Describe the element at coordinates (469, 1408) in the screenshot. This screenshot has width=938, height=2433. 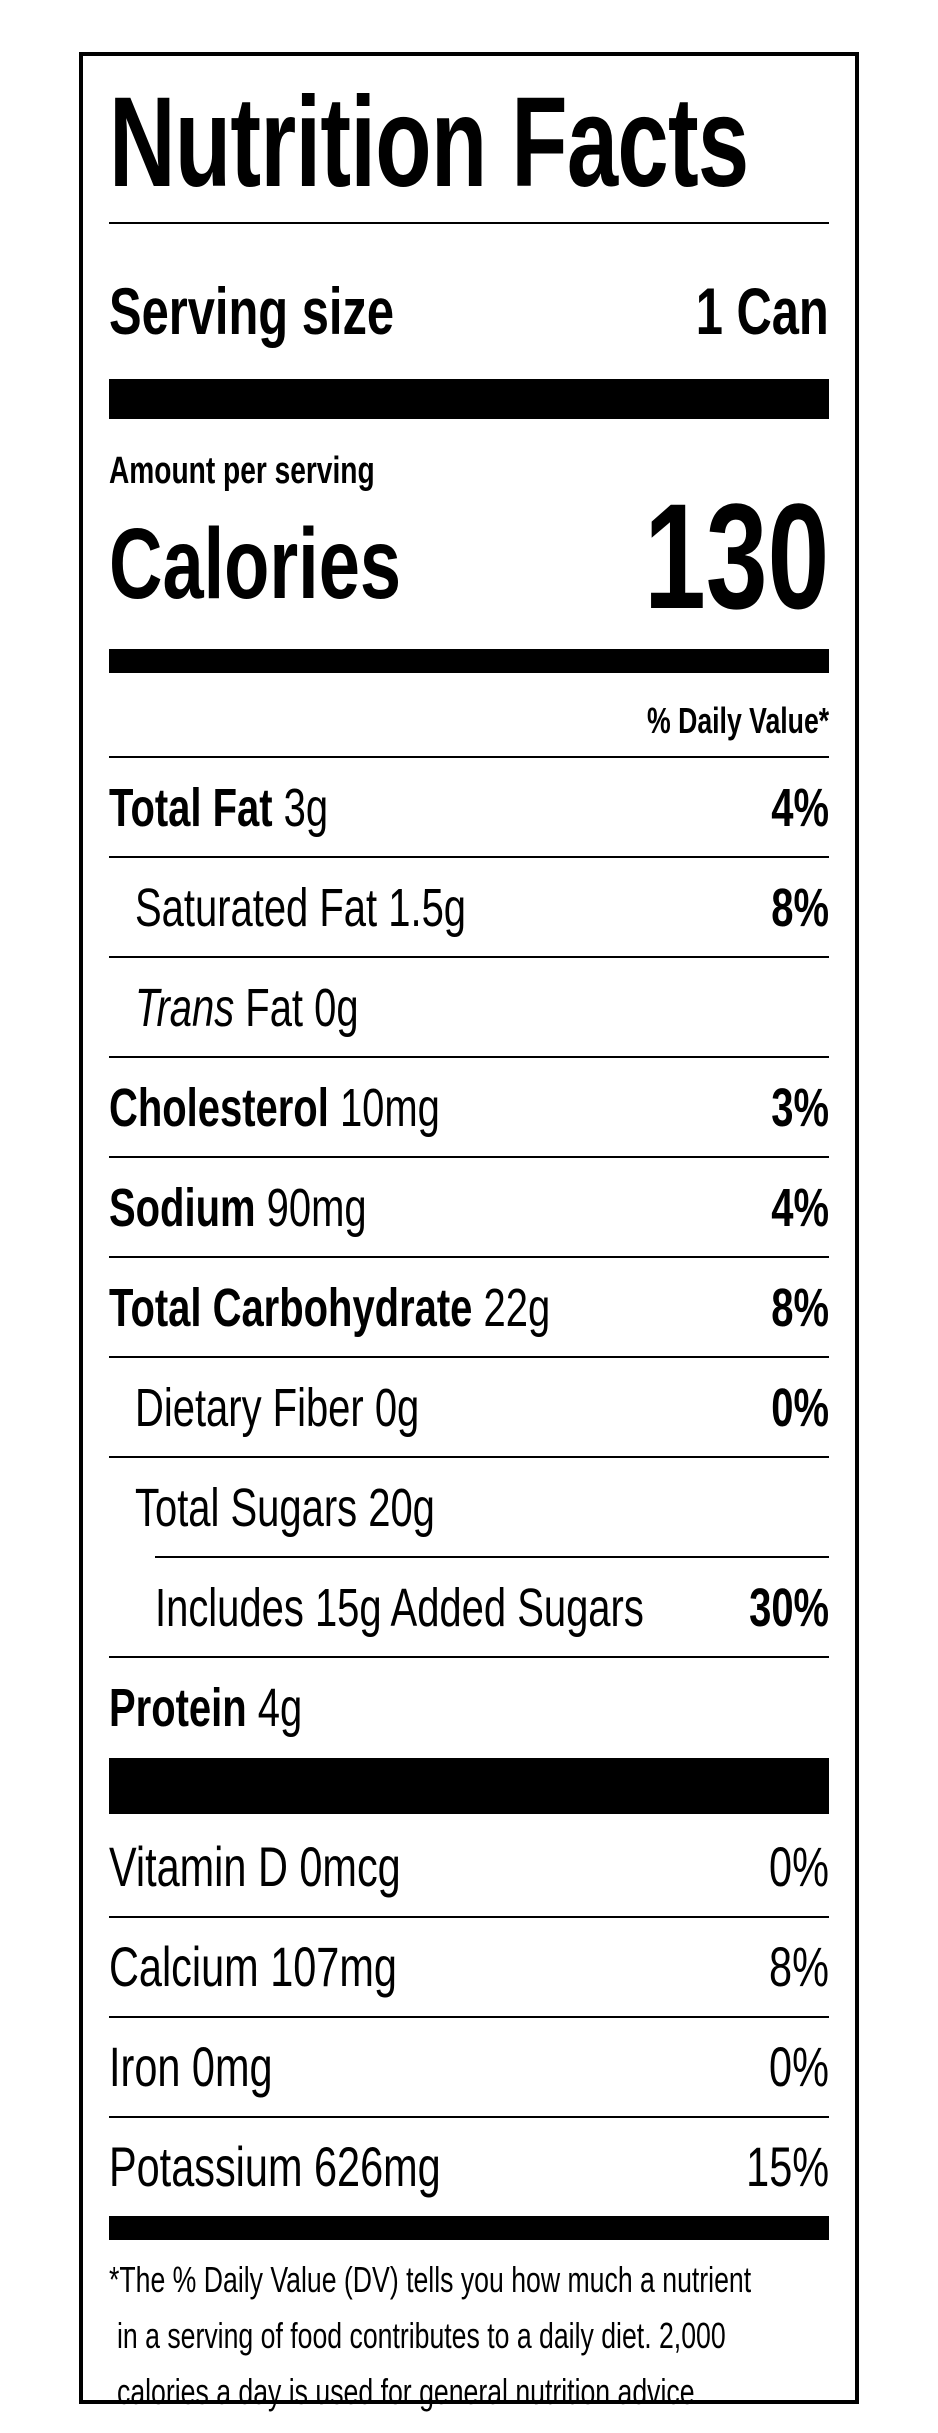
I see `nutrient-row-dietary-fiber: Dietary Fiber 0g 0%` at that location.